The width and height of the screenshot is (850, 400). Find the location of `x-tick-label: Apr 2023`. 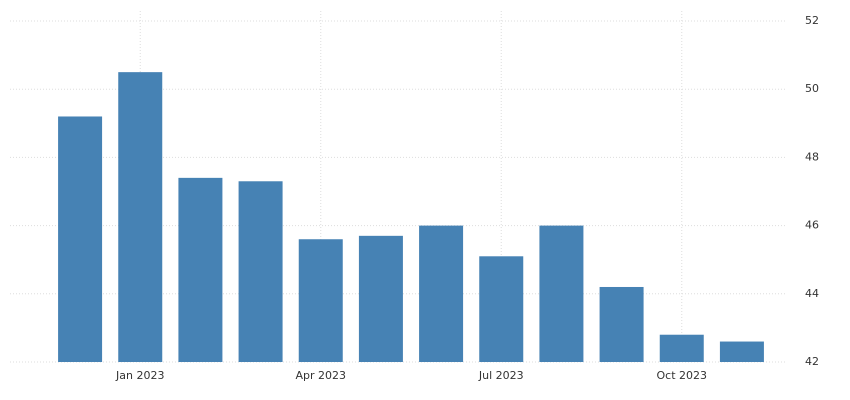

x-tick-label: Apr 2023 is located at coordinates (320, 375).